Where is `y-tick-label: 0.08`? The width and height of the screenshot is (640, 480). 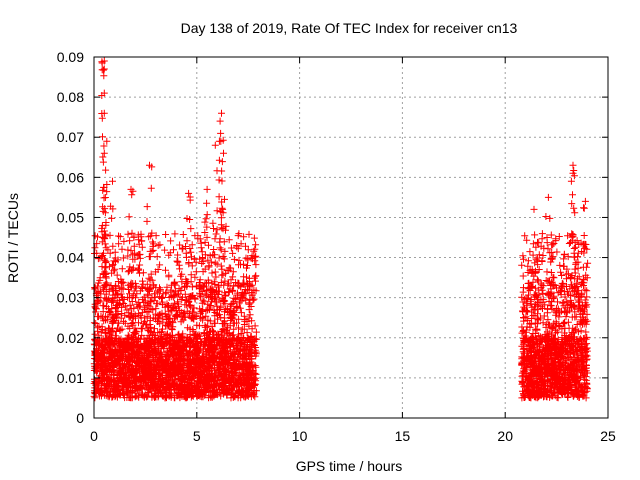 y-tick-label: 0.08 is located at coordinates (70, 97).